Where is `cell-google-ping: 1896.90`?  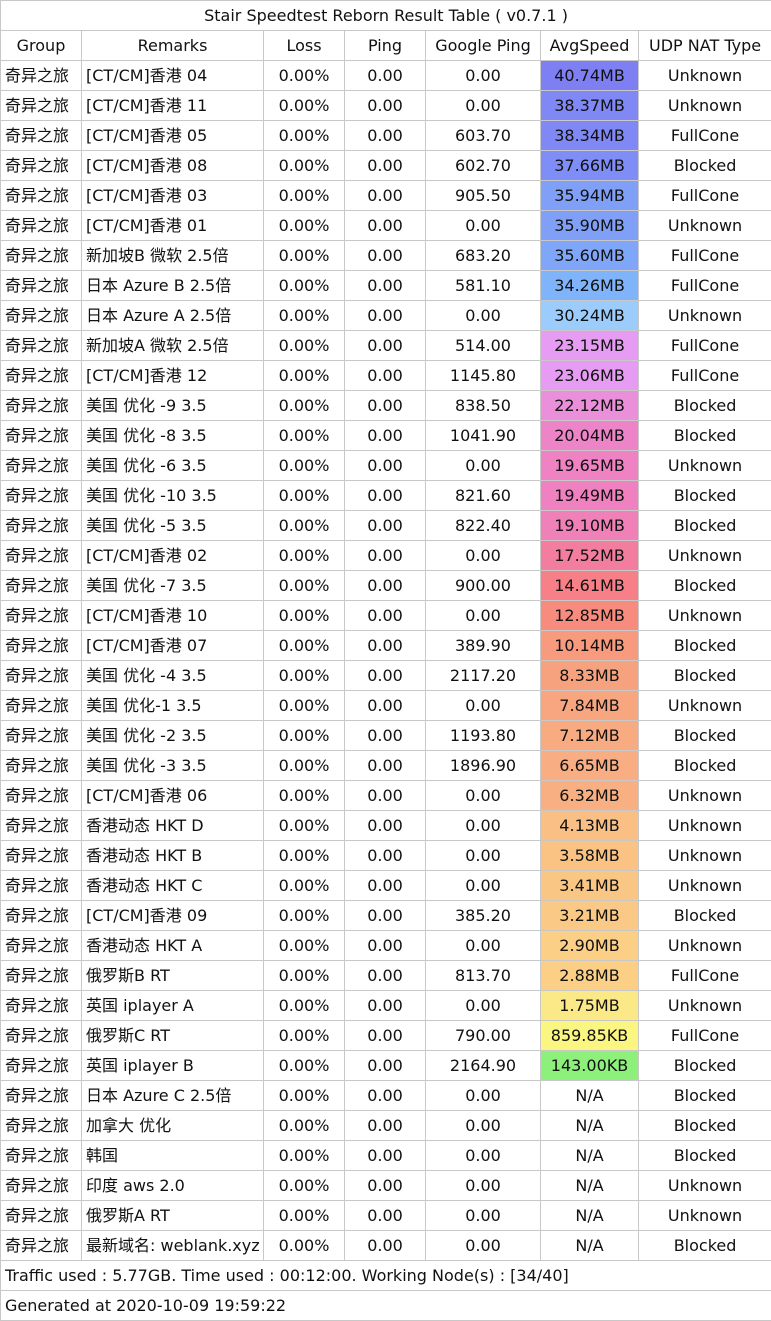
cell-google-ping: 1896.90 is located at coordinates (483, 766).